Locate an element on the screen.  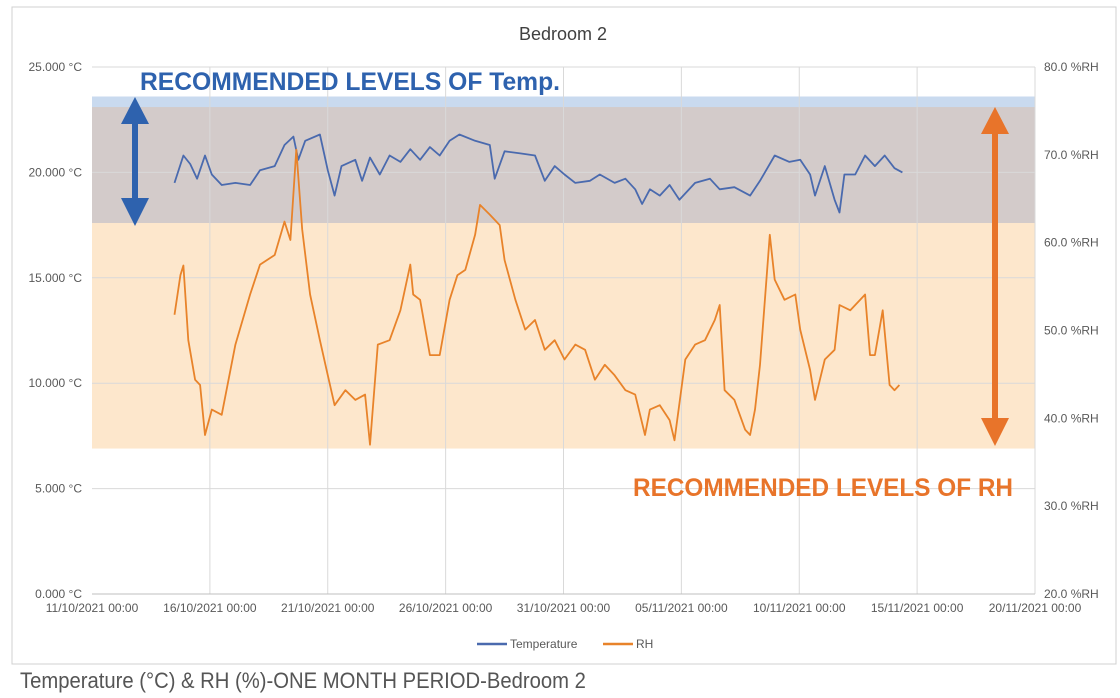
x-tick-label: 11/10/2021 00:00 is located at coordinates (92, 608).